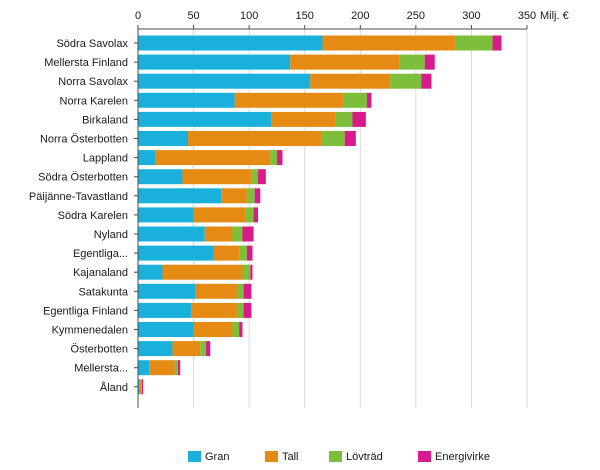  I want to click on x-tick-label: 200, so click(360, 16).